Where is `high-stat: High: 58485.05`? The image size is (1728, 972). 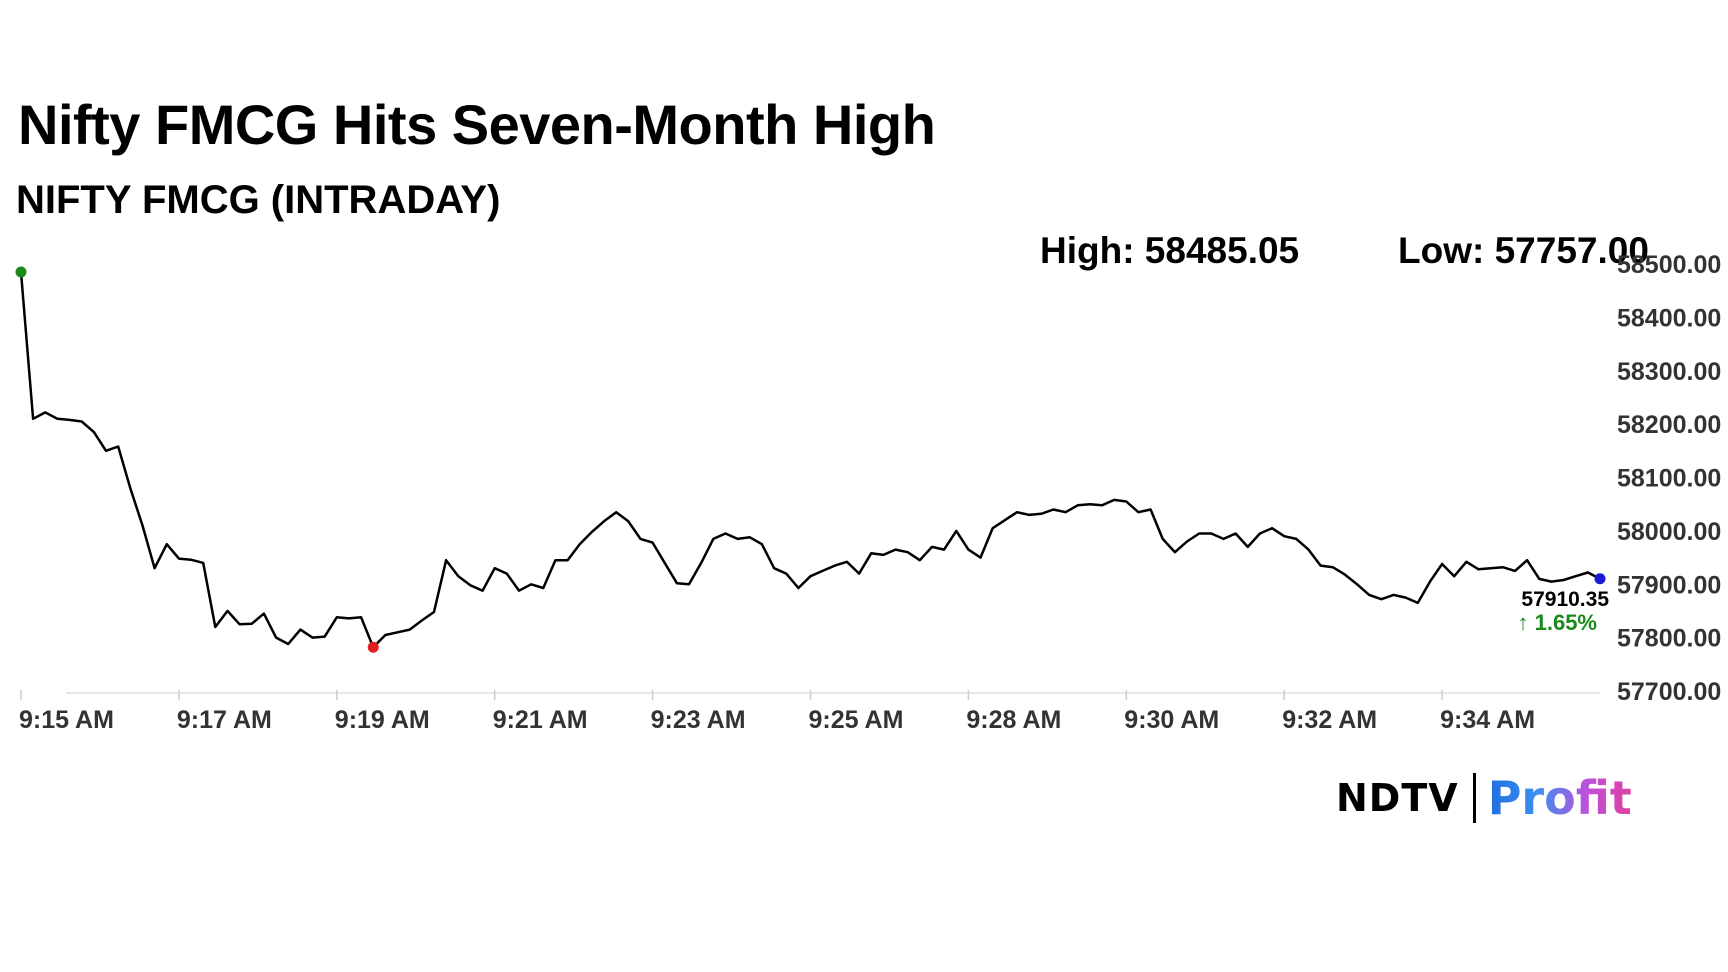
high-stat: High: 58485.05 is located at coordinates (1170, 250).